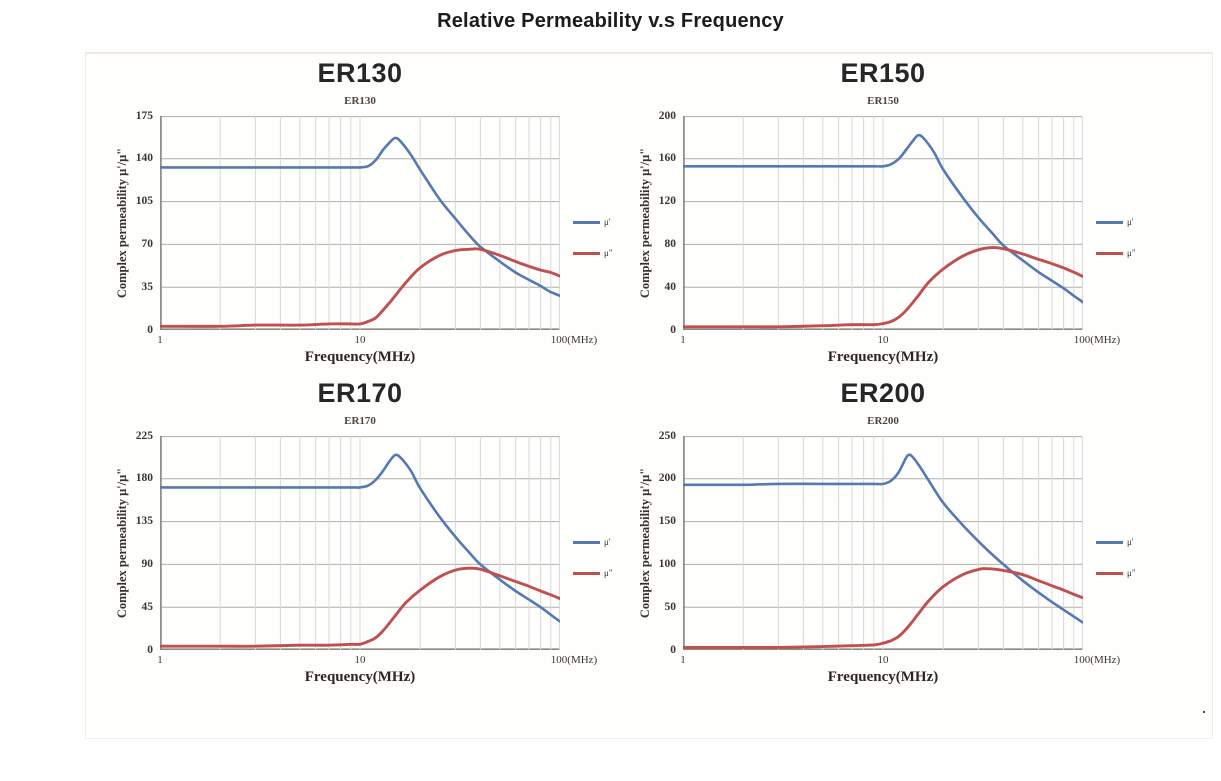  What do you see at coordinates (667, 521) in the screenshot?
I see `y-tick-label: 150` at bounding box center [667, 521].